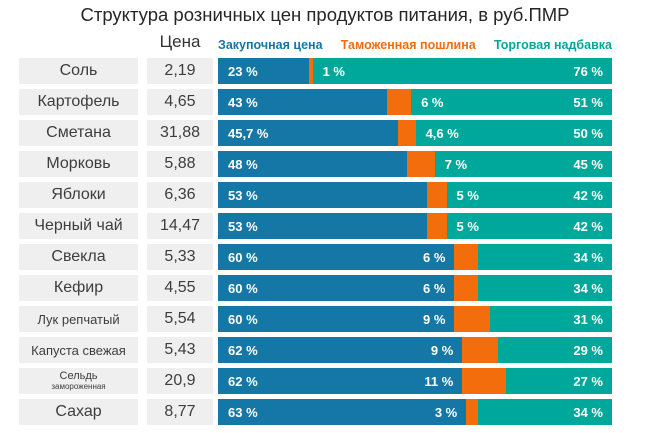 The width and height of the screenshot is (650, 433). I want to click on chart-row: Картофель 4,65 43 % 6 % 51 %, so click(325, 102).